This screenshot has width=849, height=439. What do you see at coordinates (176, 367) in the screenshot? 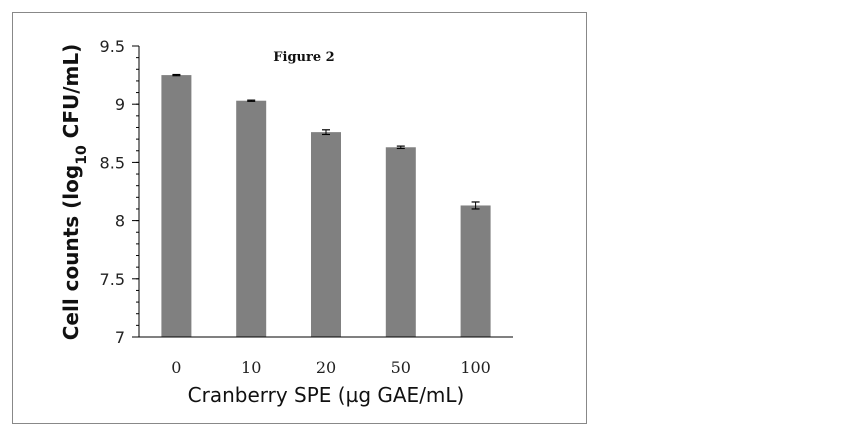
I see `x-tick-label: 0` at bounding box center [176, 367].